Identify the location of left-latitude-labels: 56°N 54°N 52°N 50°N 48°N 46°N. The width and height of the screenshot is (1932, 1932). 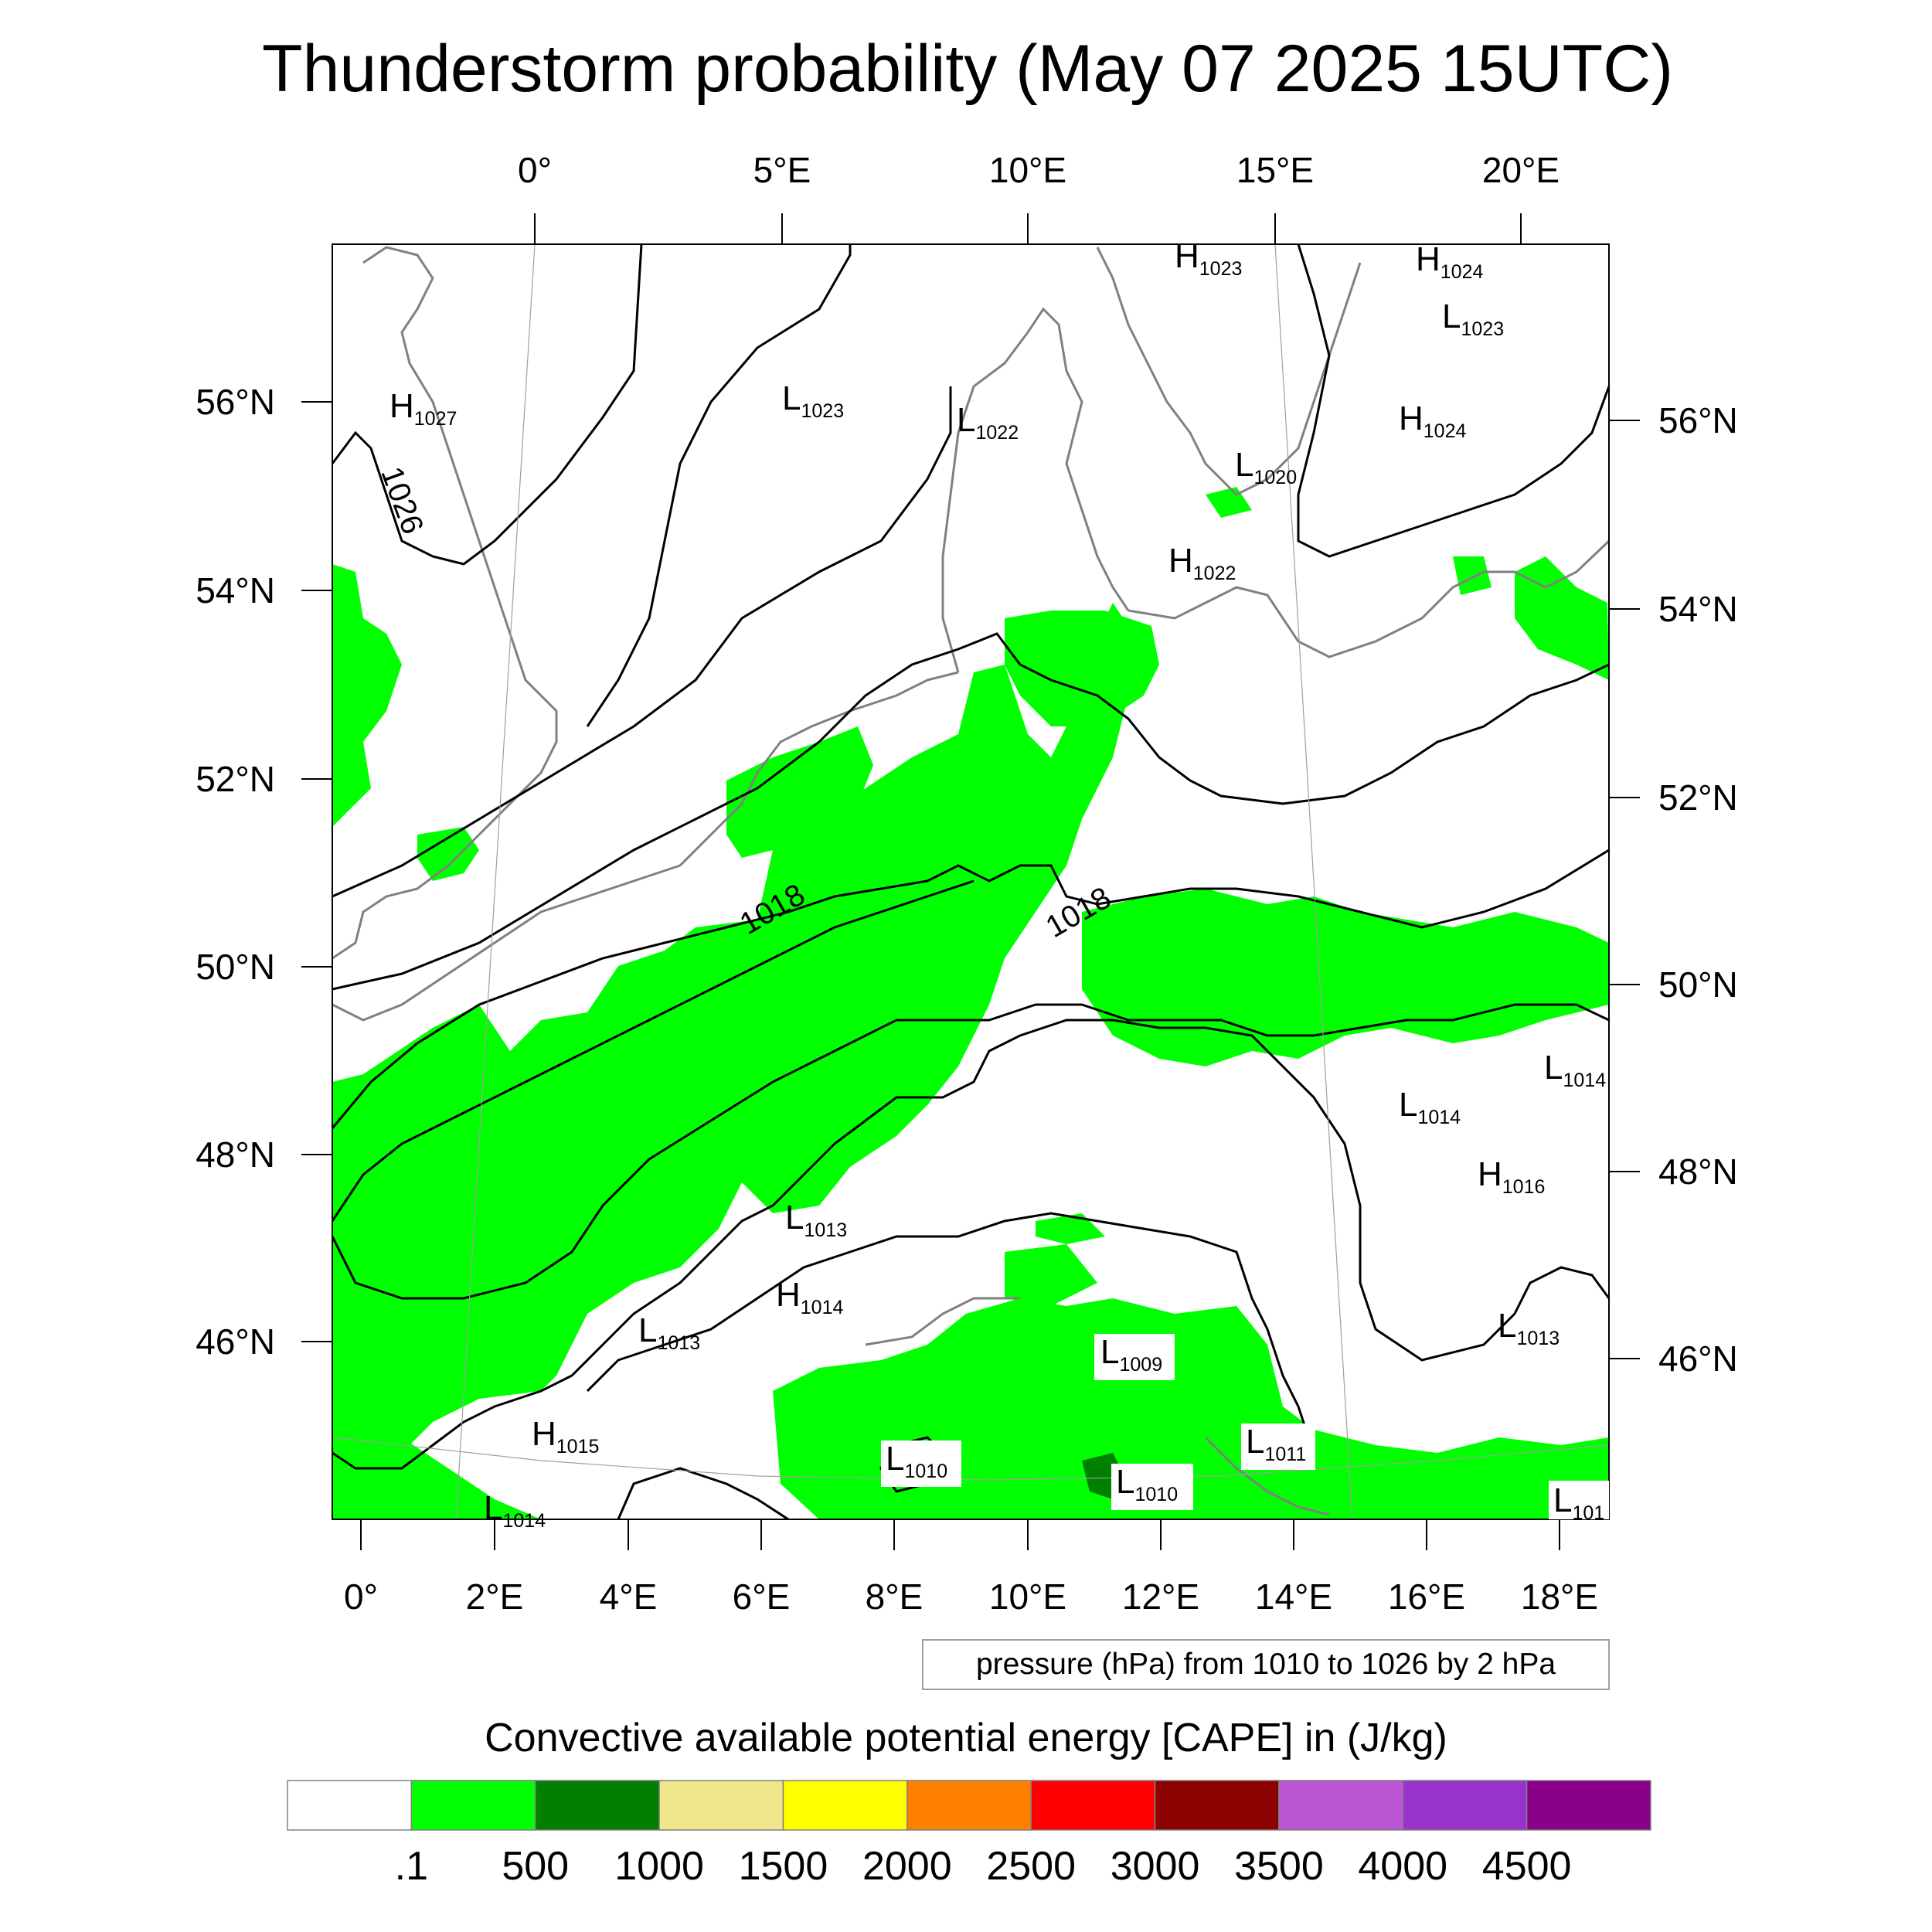
(236, 872).